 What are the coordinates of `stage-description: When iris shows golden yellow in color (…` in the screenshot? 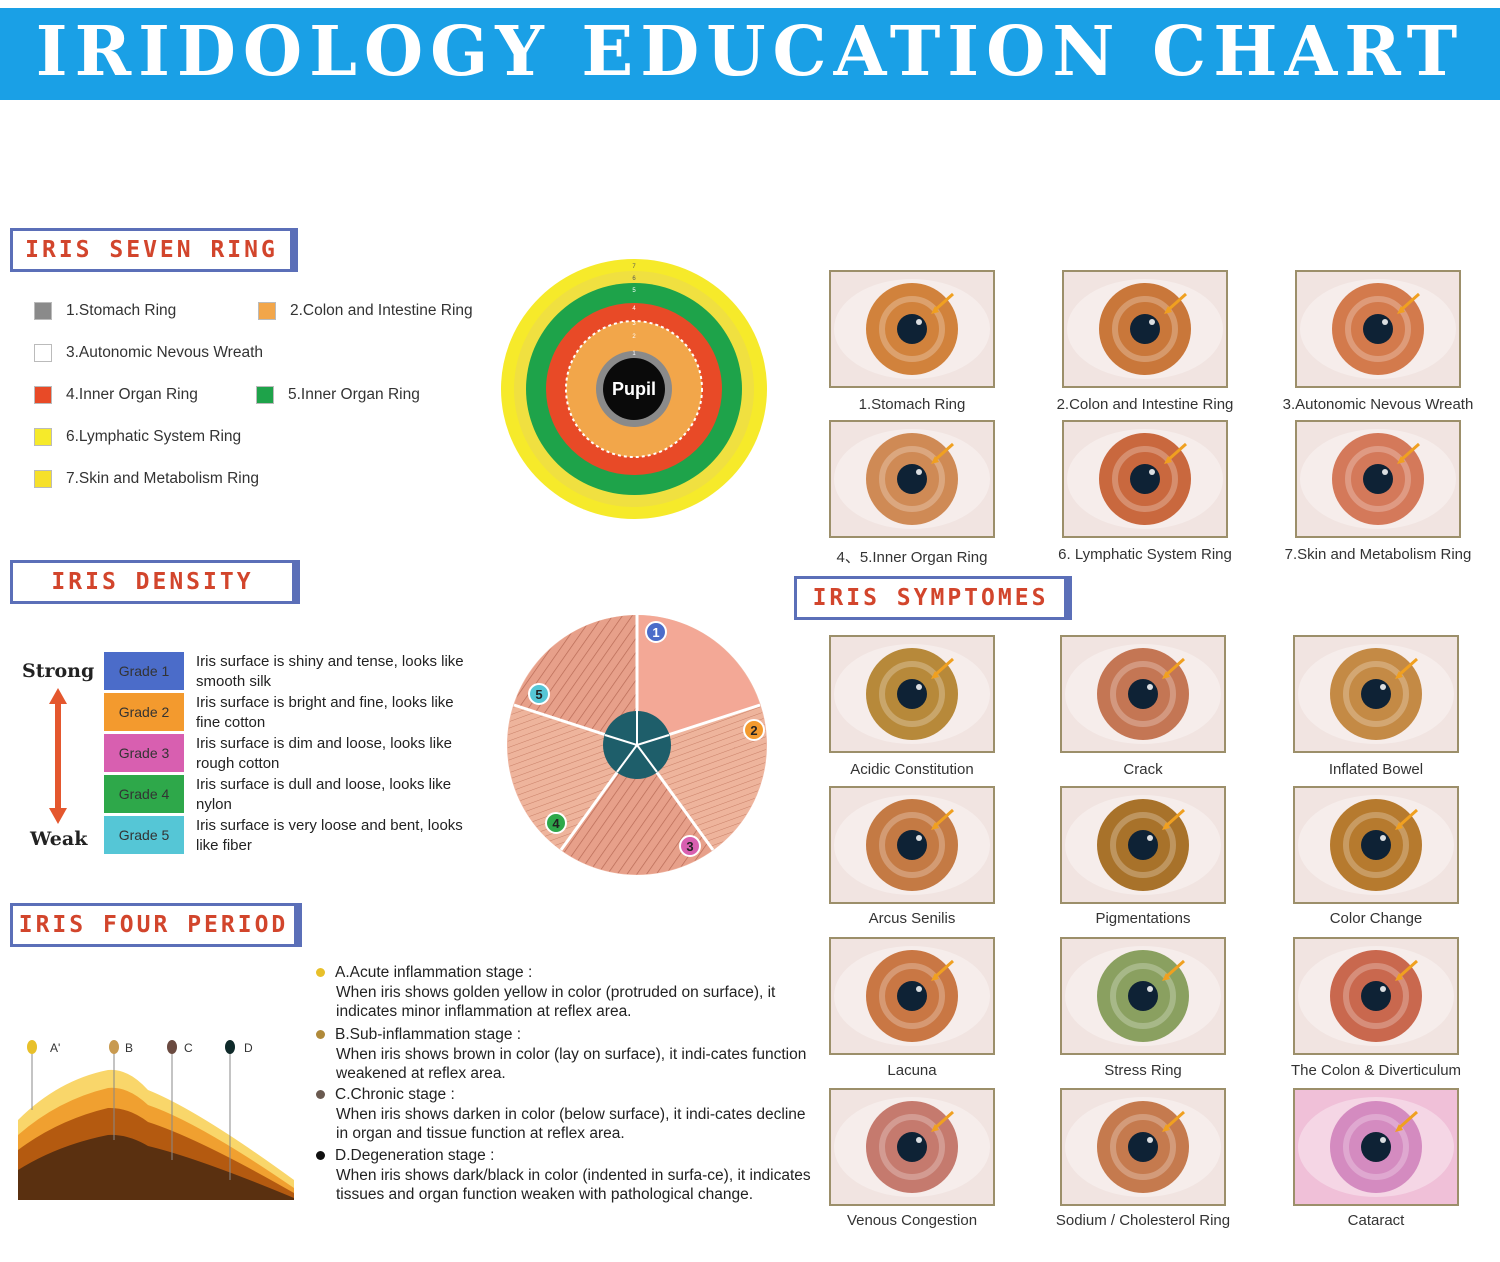 It's located at (556, 1002).